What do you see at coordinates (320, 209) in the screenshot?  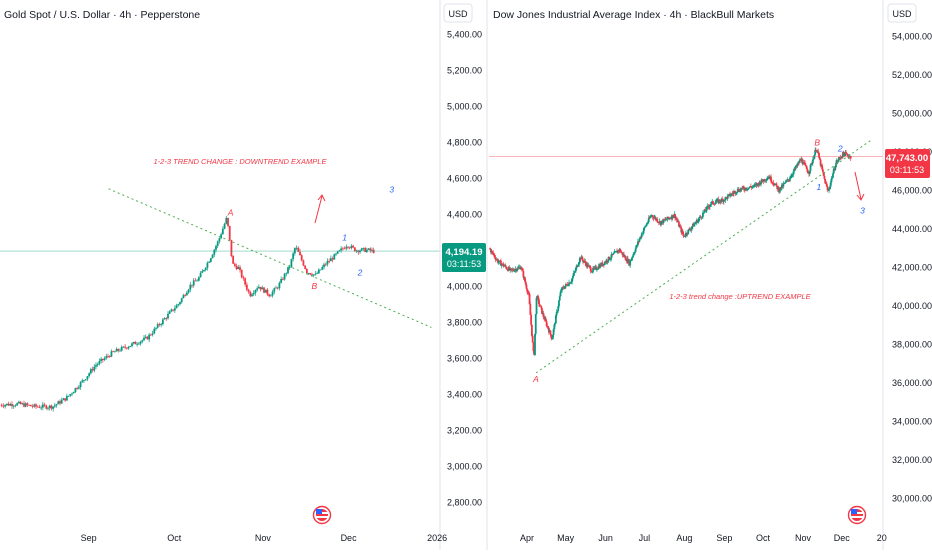 I see `arrow-up-icon` at bounding box center [320, 209].